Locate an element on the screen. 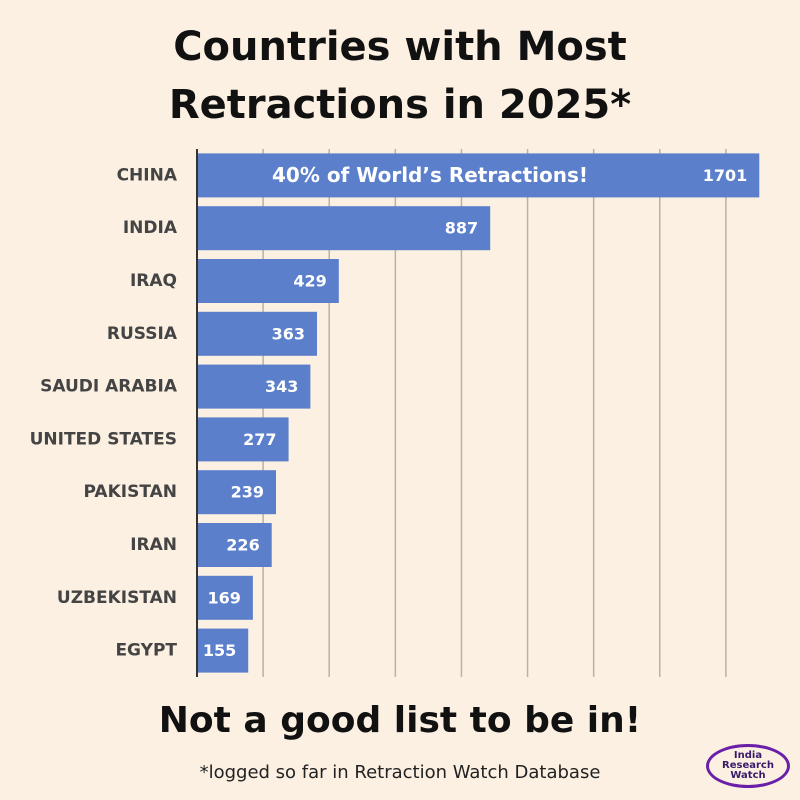 This screenshot has width=800, height=800. subtitle: Not a good list to be in! is located at coordinates (400, 720).